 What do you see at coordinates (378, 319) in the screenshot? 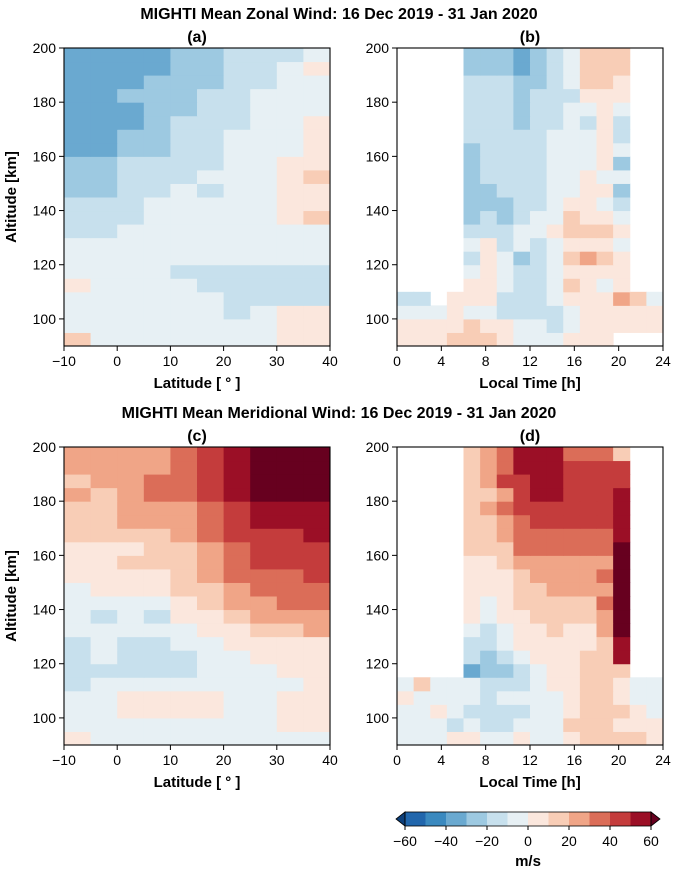
I see `y-tick-label: 100` at bounding box center [378, 319].